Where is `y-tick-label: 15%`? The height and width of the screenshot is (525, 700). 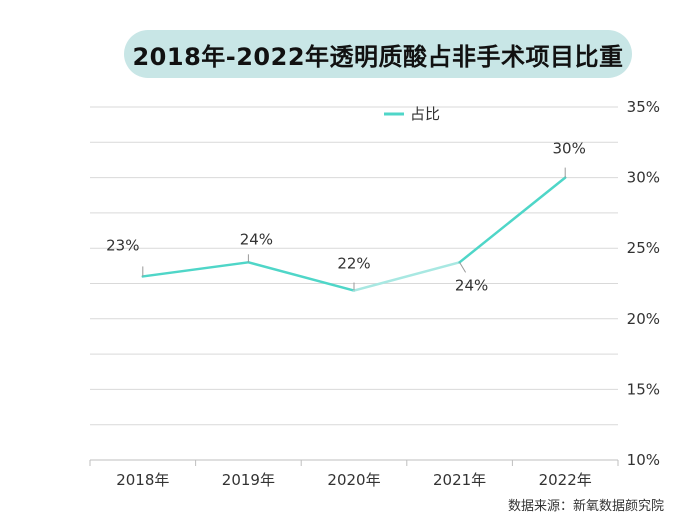 y-tick-label: 15% is located at coordinates (643, 389).